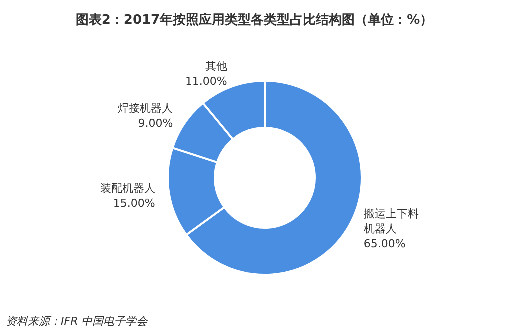  Describe the element at coordinates (385, 243) in the screenshot. I see `data-label: 65.00%` at that location.